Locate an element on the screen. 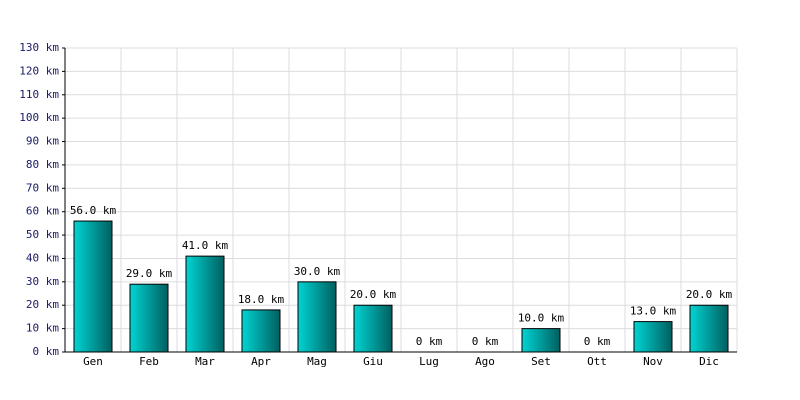 The width and height of the screenshot is (800, 400). x-tick-label: Lug is located at coordinates (429, 361).